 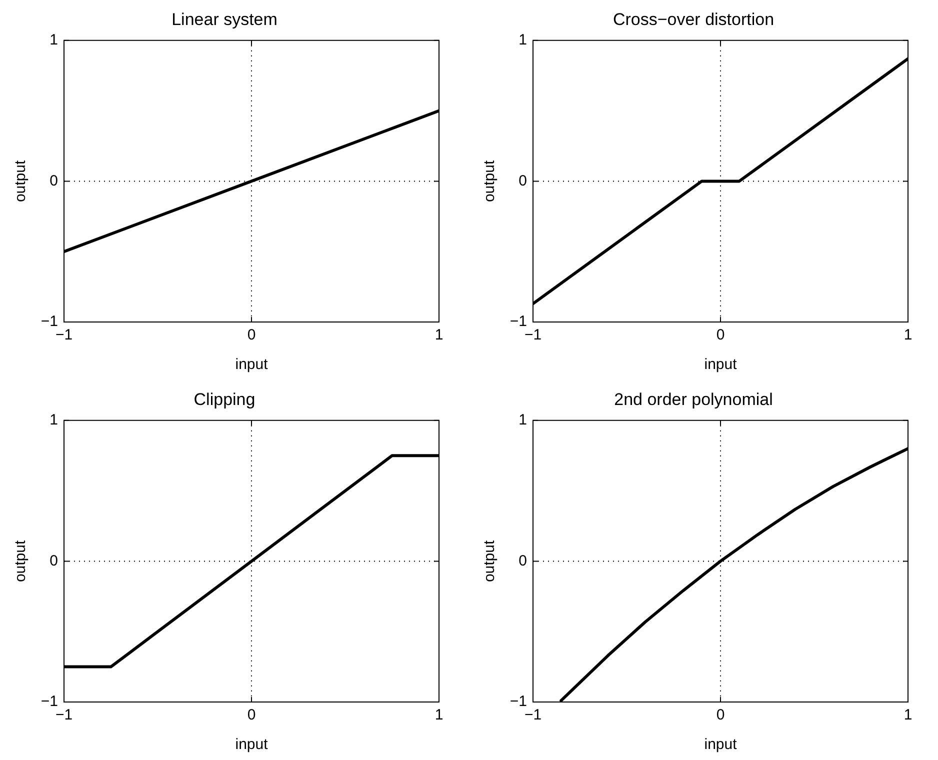 What do you see at coordinates (225, 399) in the screenshot?
I see `chart-title: Clipping` at bounding box center [225, 399].